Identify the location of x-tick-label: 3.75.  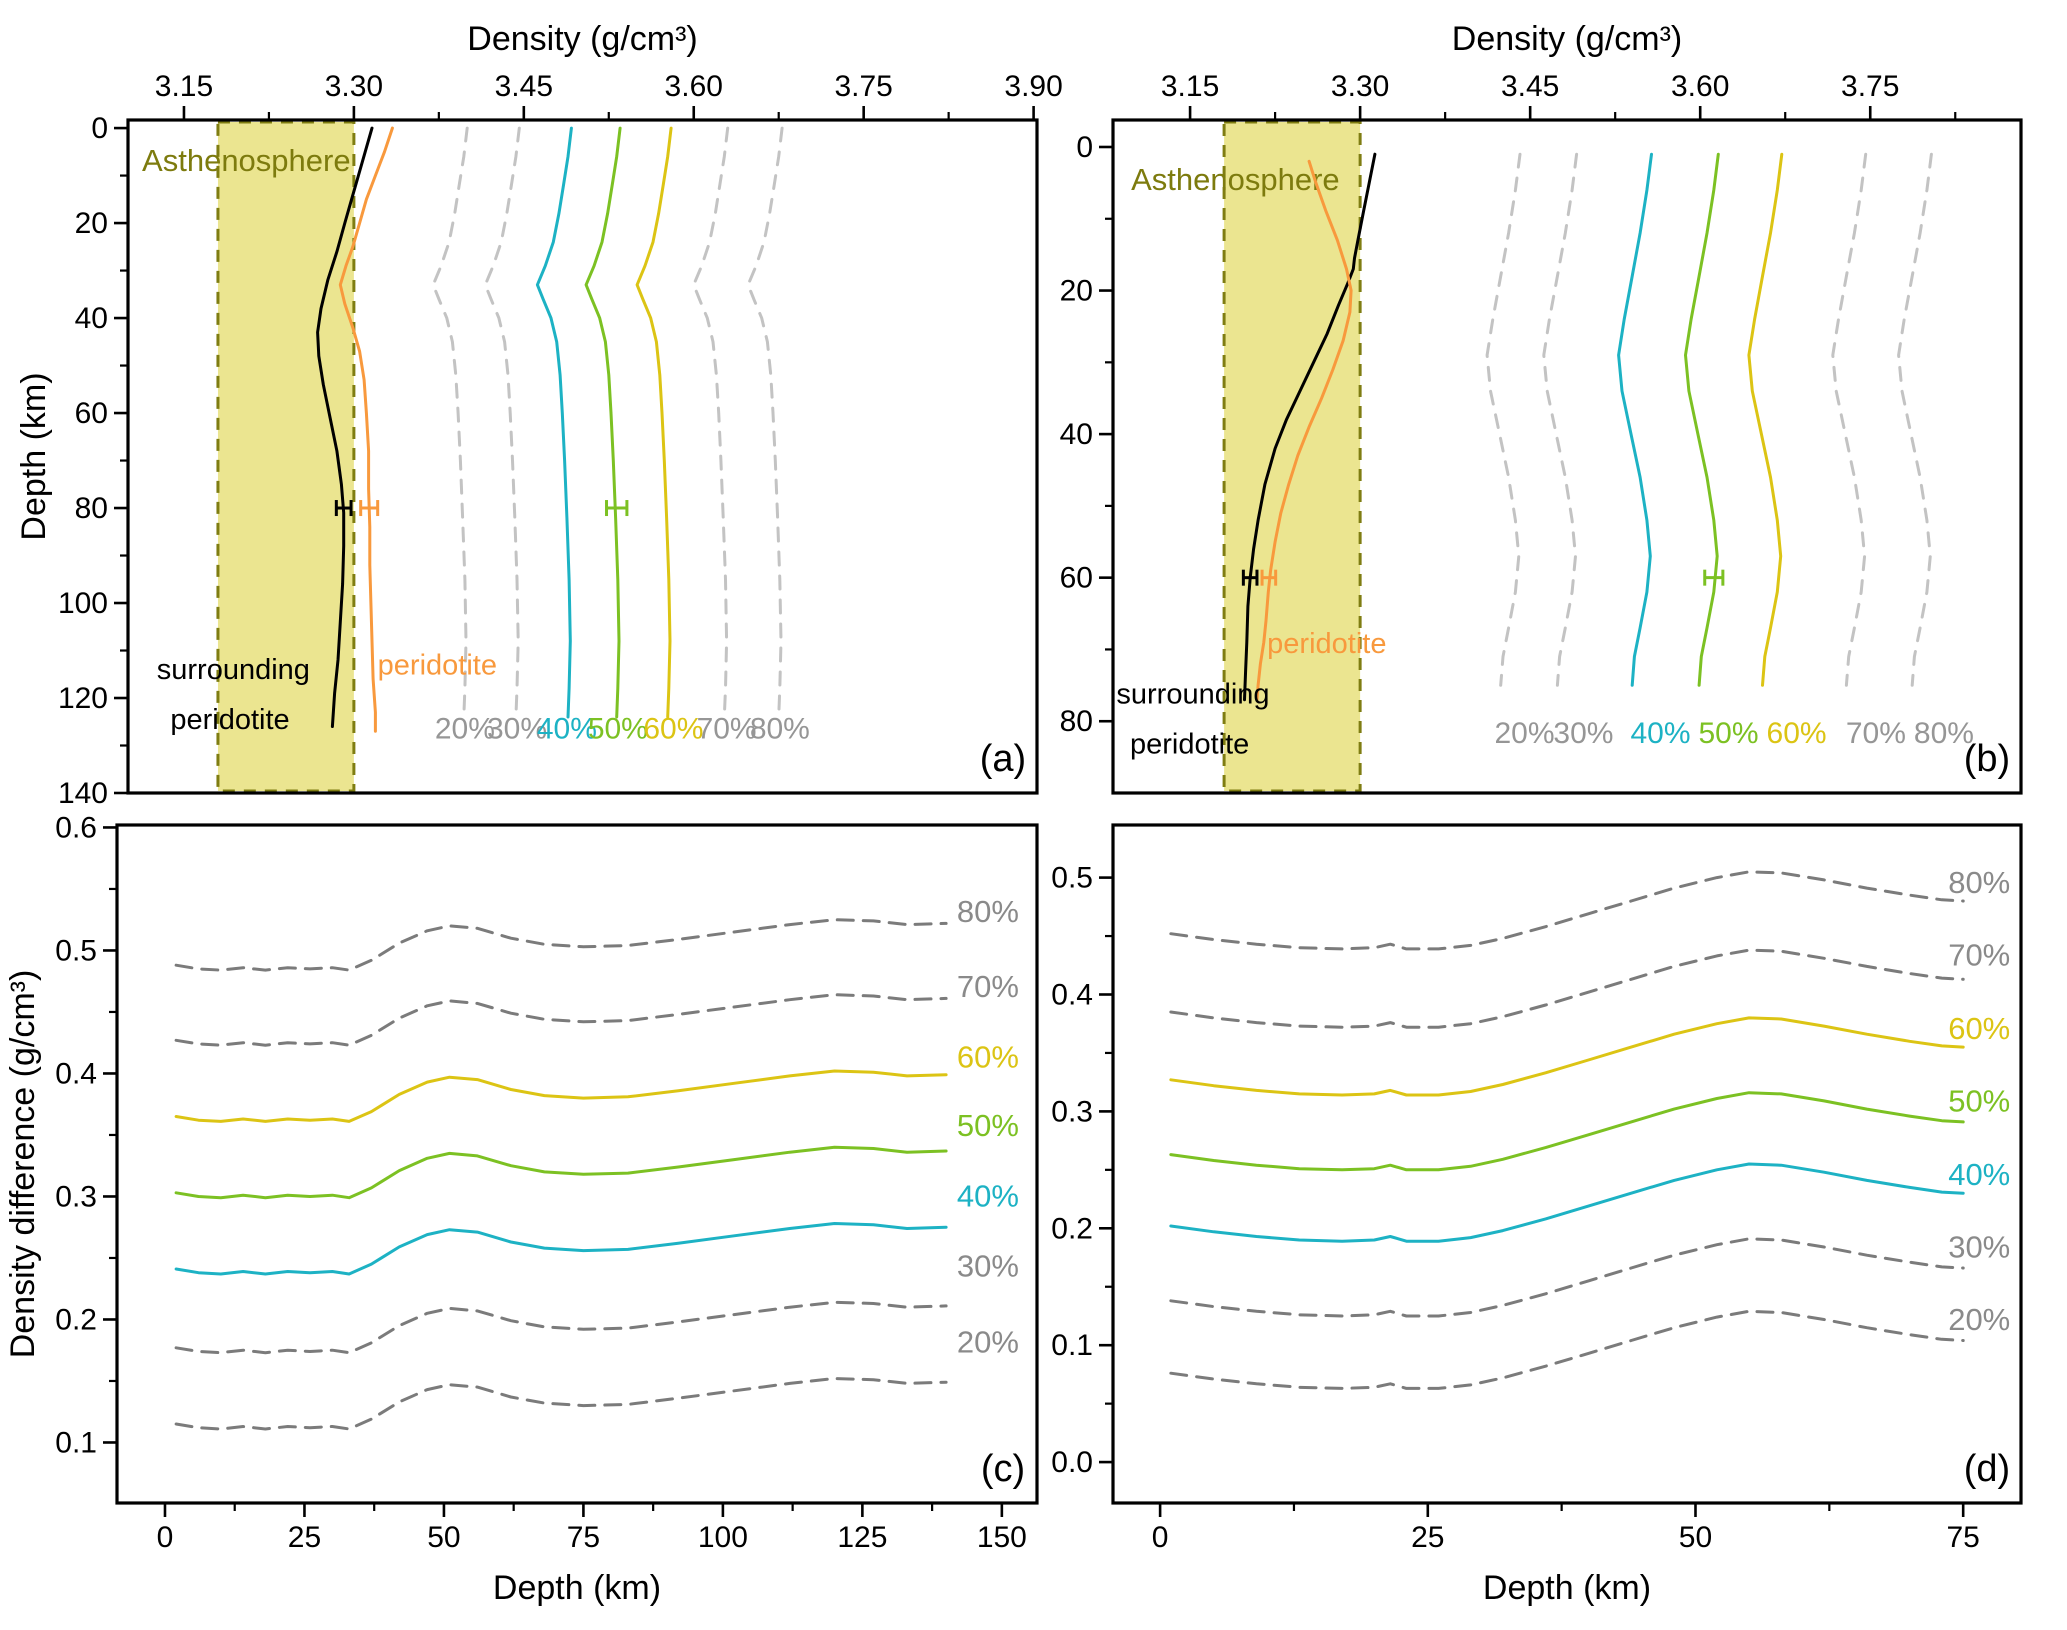
(1870, 86).